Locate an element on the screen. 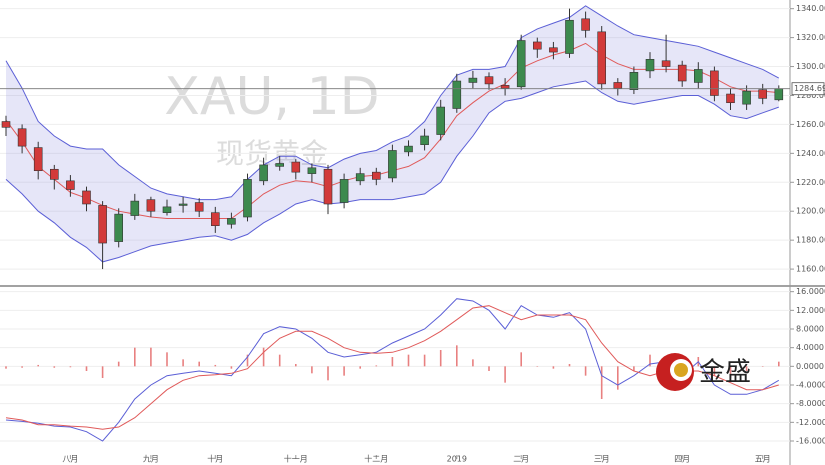 This screenshot has height=465, width=825. x-tick-label: 2019 is located at coordinates (457, 459).